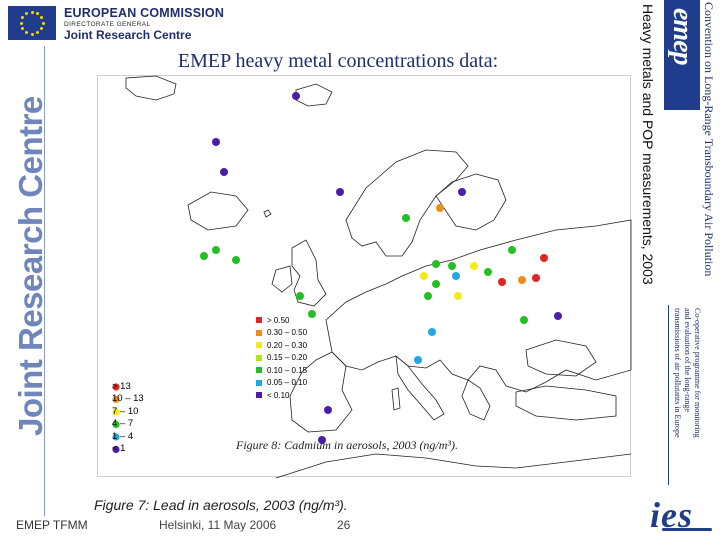 This screenshot has height=540, width=720. What do you see at coordinates (687, 529) in the screenshot?
I see `ies-logo-swoosh` at bounding box center [687, 529].